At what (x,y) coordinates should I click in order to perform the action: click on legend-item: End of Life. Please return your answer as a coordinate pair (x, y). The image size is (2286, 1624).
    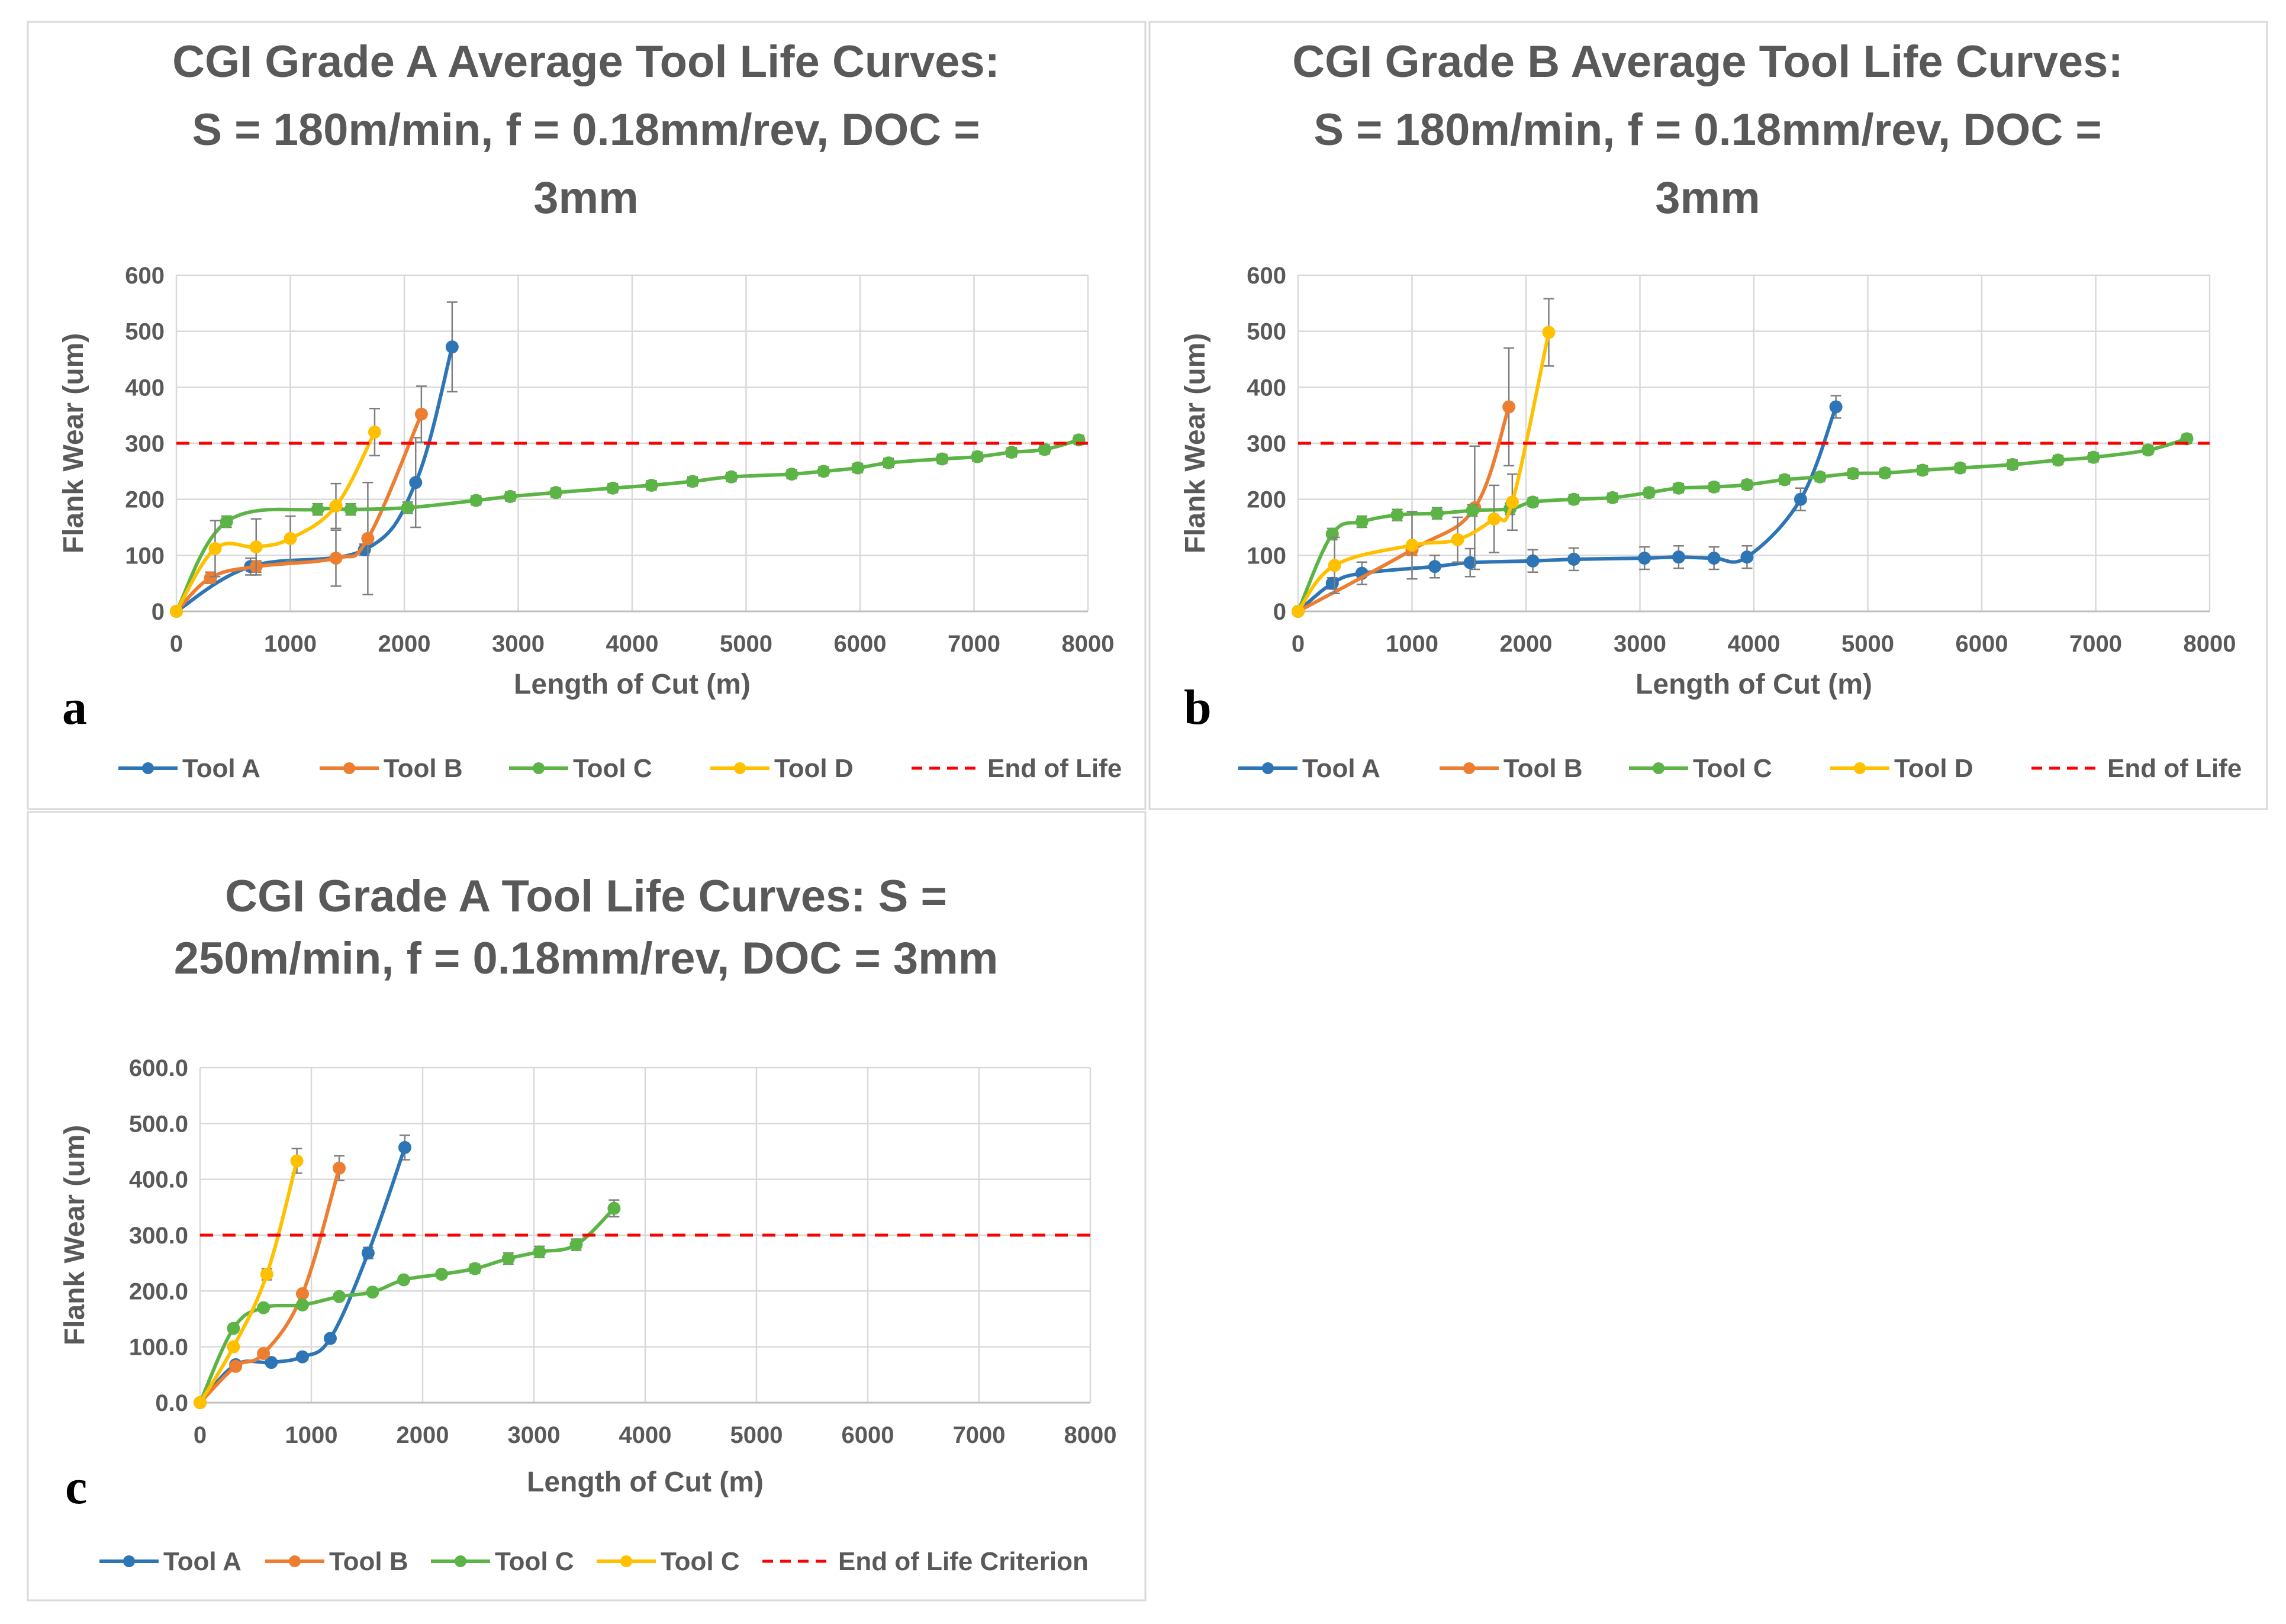
    Looking at the image, I should click on (2136, 768).